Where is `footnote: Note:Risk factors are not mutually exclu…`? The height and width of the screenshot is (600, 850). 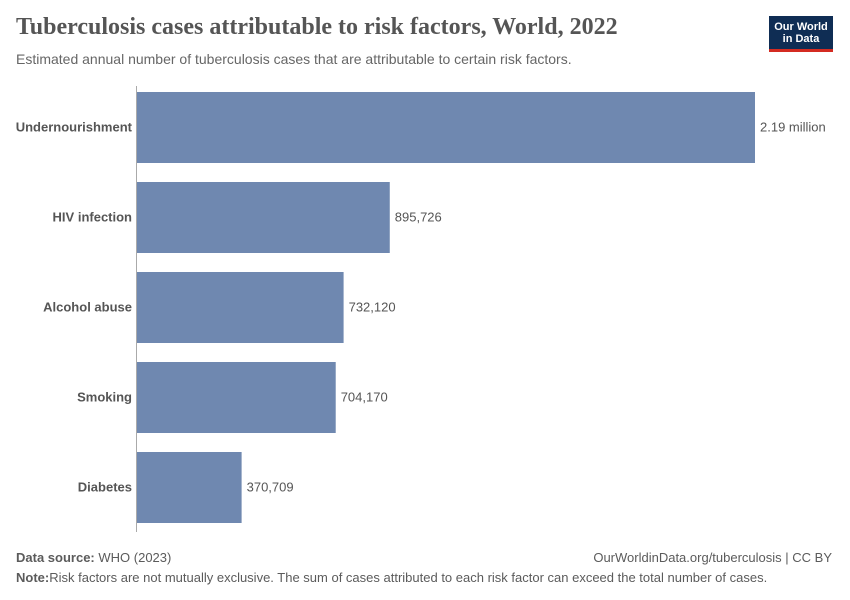 footnote: Note:Risk factors are not mutually exclu… is located at coordinates (391, 577).